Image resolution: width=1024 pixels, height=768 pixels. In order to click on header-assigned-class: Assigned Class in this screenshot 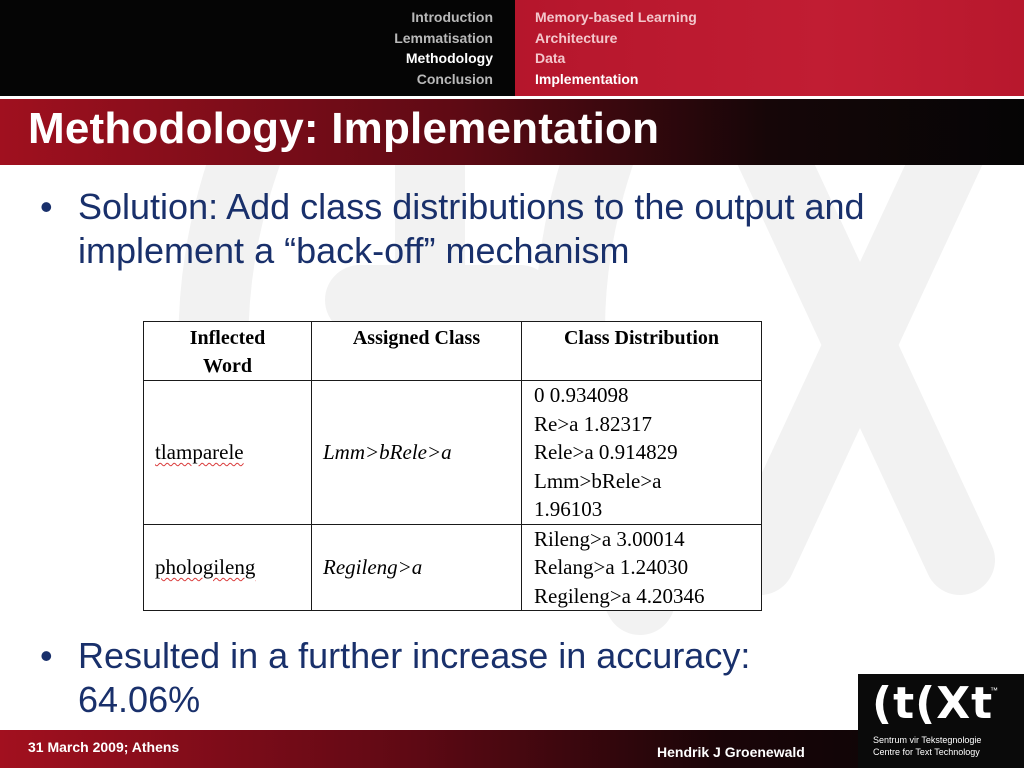, I will do `click(416, 351)`.